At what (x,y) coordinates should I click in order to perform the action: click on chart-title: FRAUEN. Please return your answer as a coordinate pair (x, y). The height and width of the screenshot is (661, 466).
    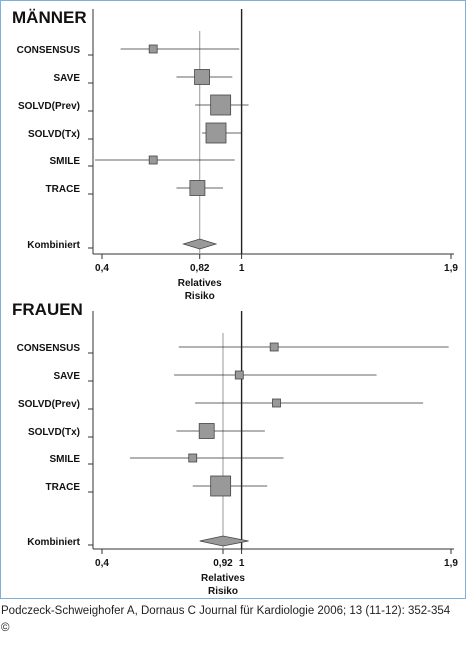
    Looking at the image, I should click on (47, 309).